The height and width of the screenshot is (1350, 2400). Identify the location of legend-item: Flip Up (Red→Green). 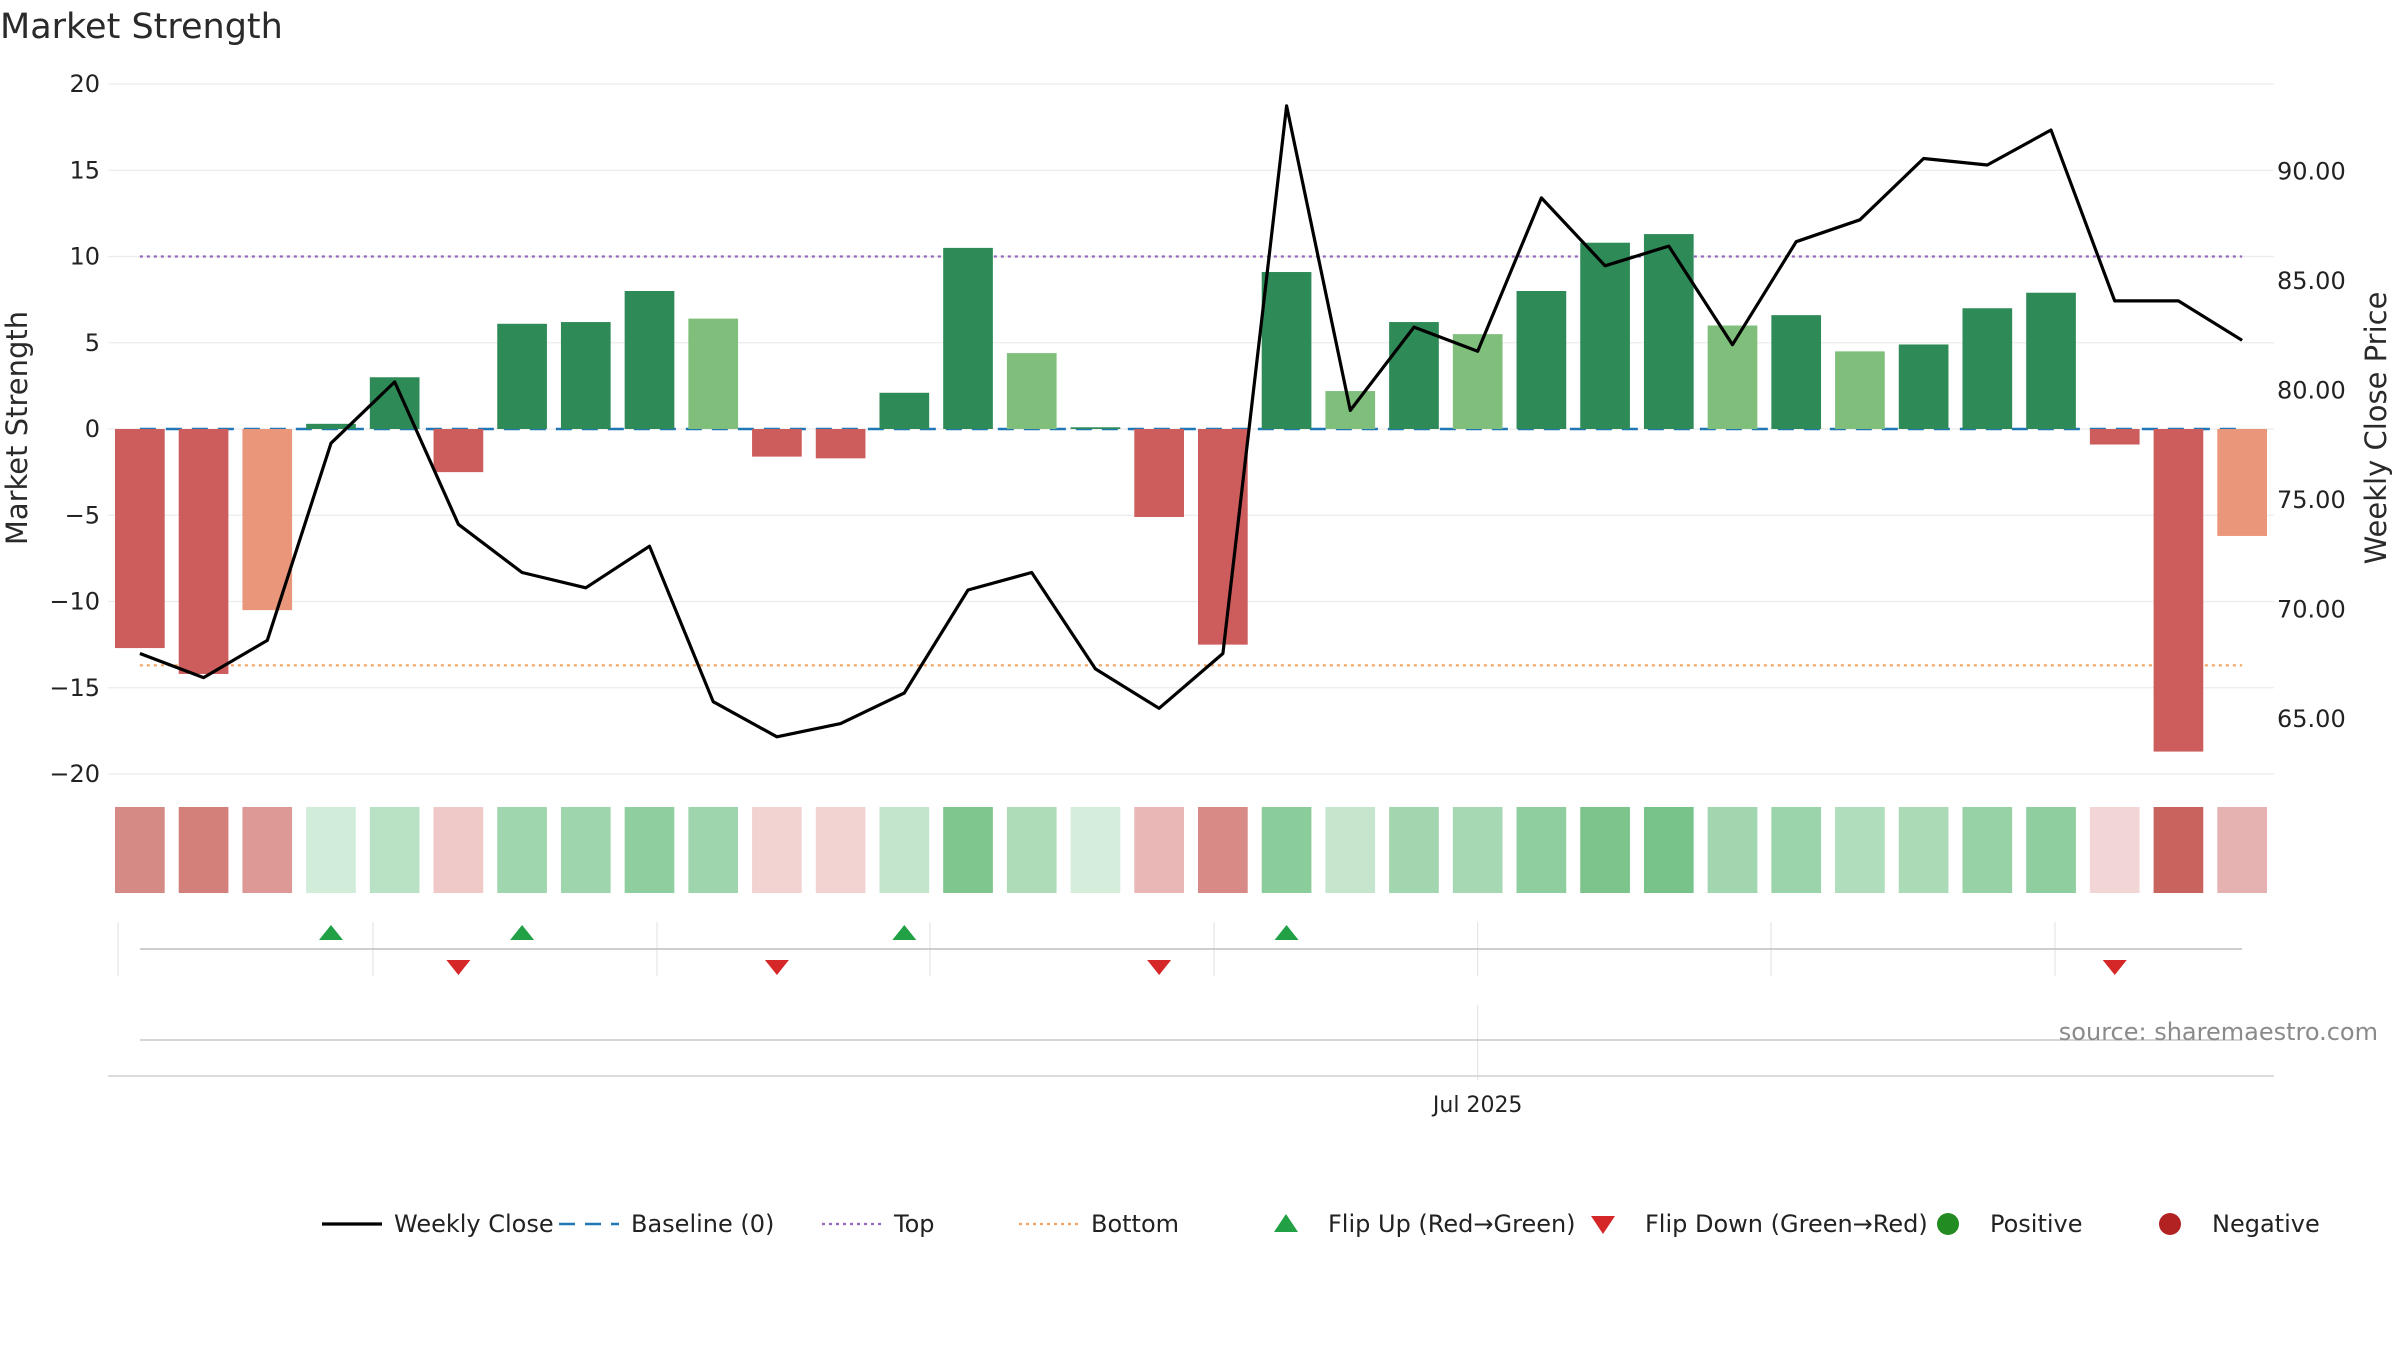
(1425, 1224).